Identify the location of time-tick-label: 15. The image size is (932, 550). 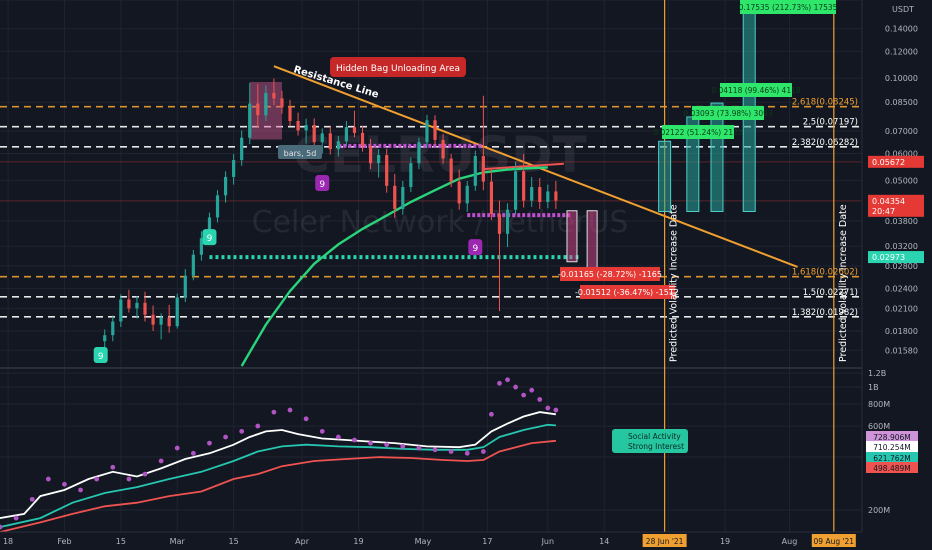
(234, 541).